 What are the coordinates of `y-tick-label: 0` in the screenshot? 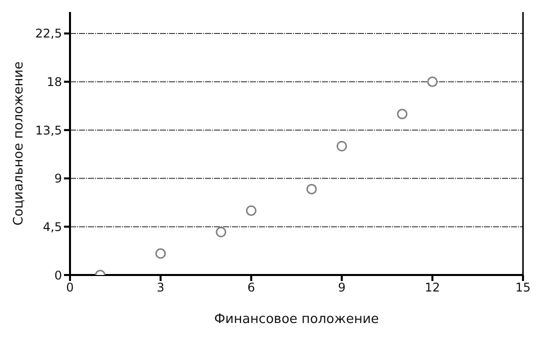 It's located at (58, 275).